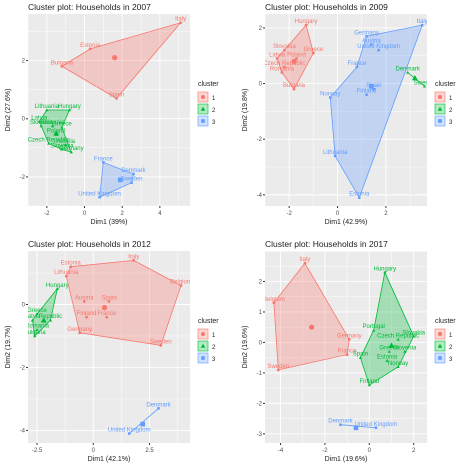  I want to click on plot-title: Cluster plot: Households in 2017, so click(326, 244).